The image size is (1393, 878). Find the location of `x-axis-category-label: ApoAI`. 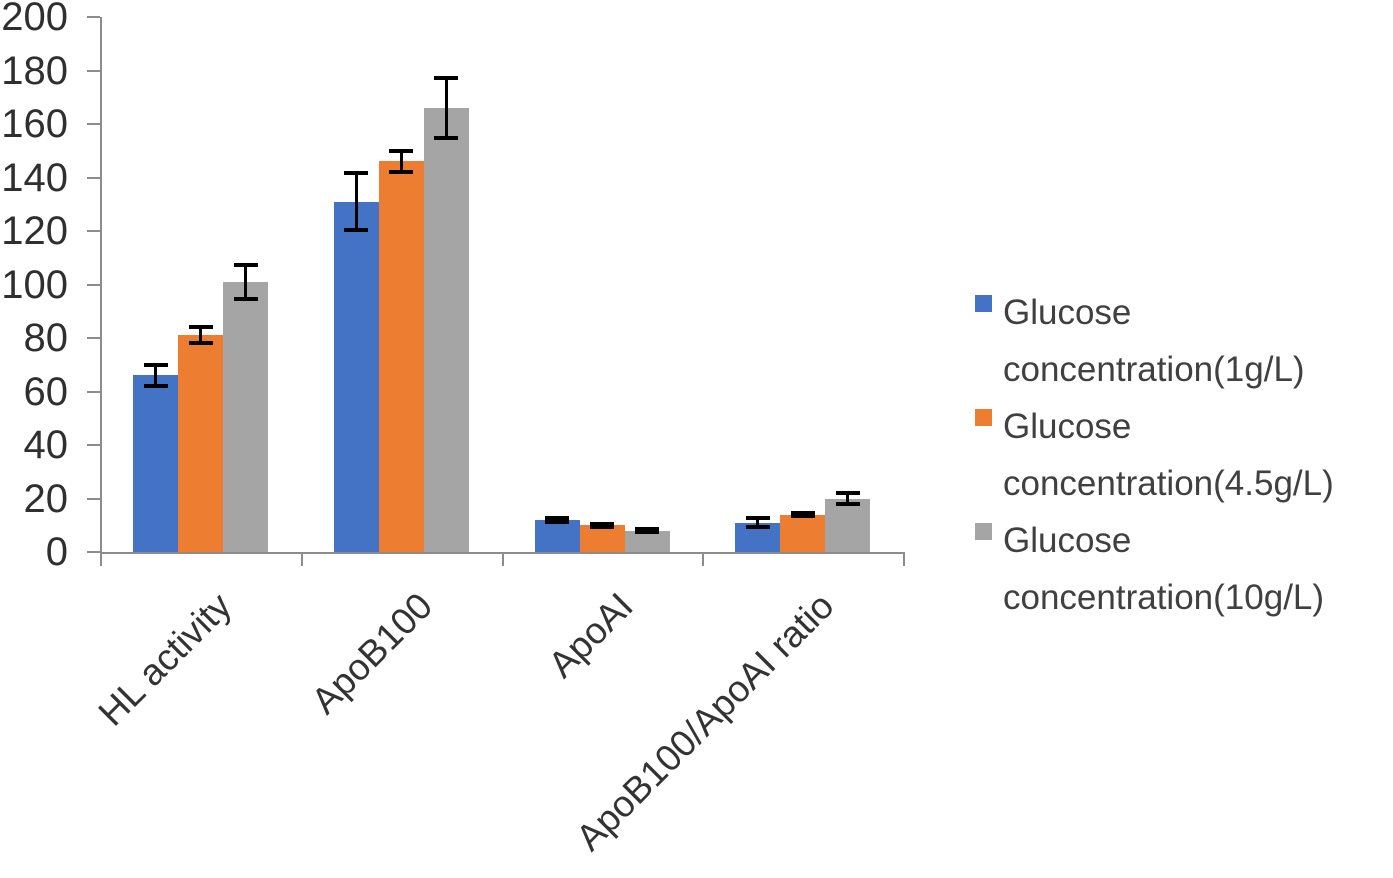

x-axis-category-label: ApoAI is located at coordinates (590, 635).